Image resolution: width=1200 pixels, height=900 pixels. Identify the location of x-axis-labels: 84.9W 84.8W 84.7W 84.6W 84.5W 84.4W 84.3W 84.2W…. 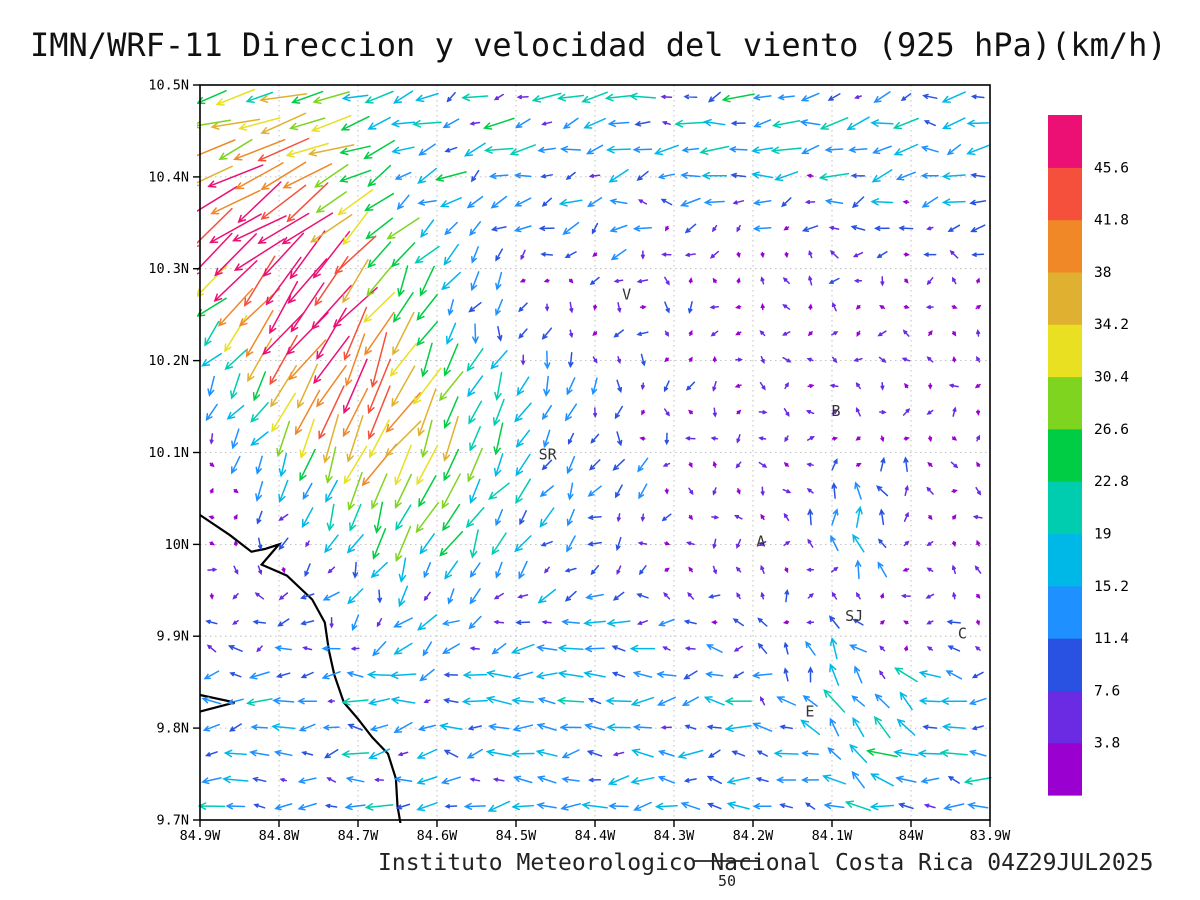
(596, 836).